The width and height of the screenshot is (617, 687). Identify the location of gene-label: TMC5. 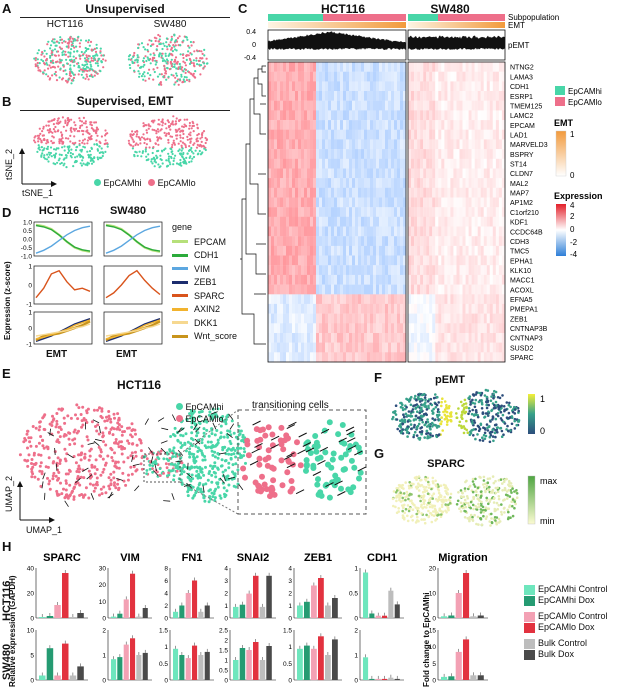
(519, 252).